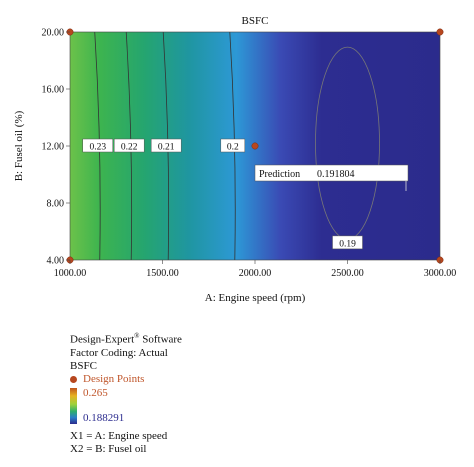 The image size is (474, 467). What do you see at coordinates (255, 273) in the screenshot?
I see `x-tick-label: 2000.00` at bounding box center [255, 273].